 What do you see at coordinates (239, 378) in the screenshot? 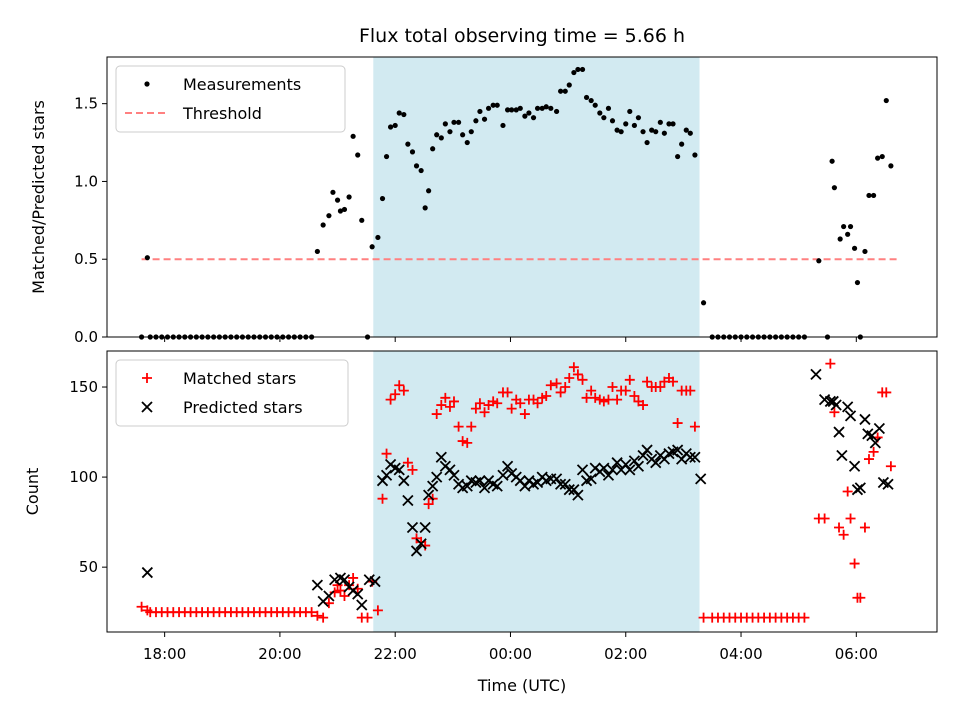
I see `legend-label: Matched stars` at bounding box center [239, 378].